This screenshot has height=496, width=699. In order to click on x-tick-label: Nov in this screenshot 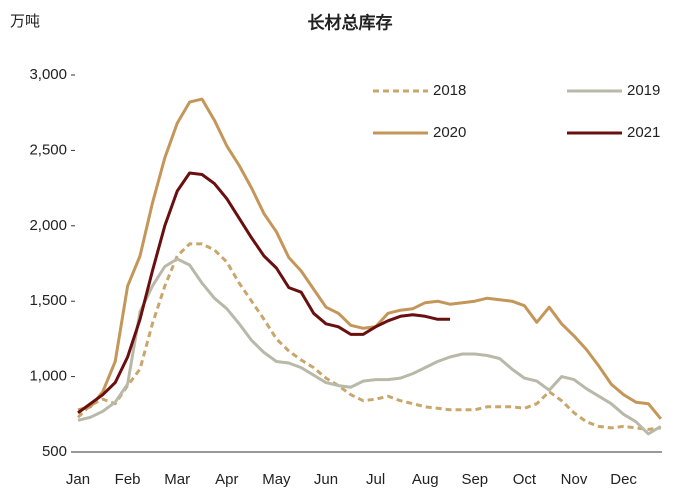, I will do `click(574, 479)`.